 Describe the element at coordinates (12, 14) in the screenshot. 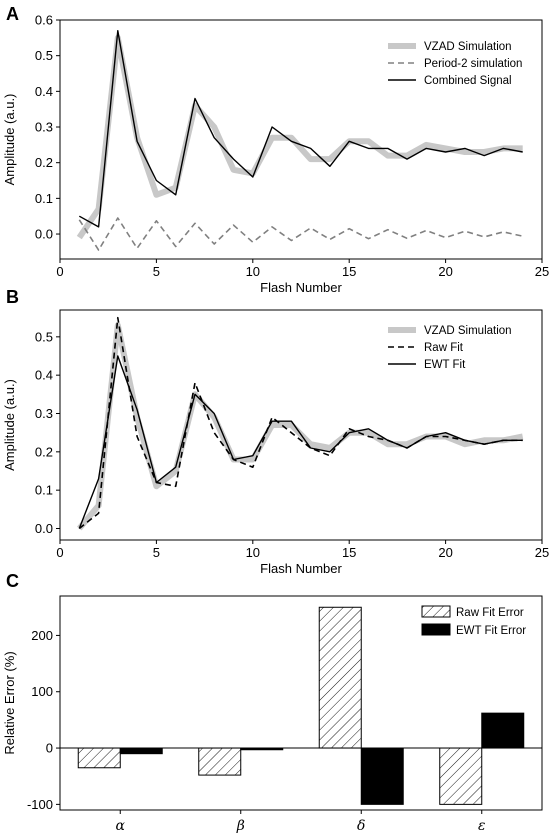

I see `panel-label-a: A` at that location.